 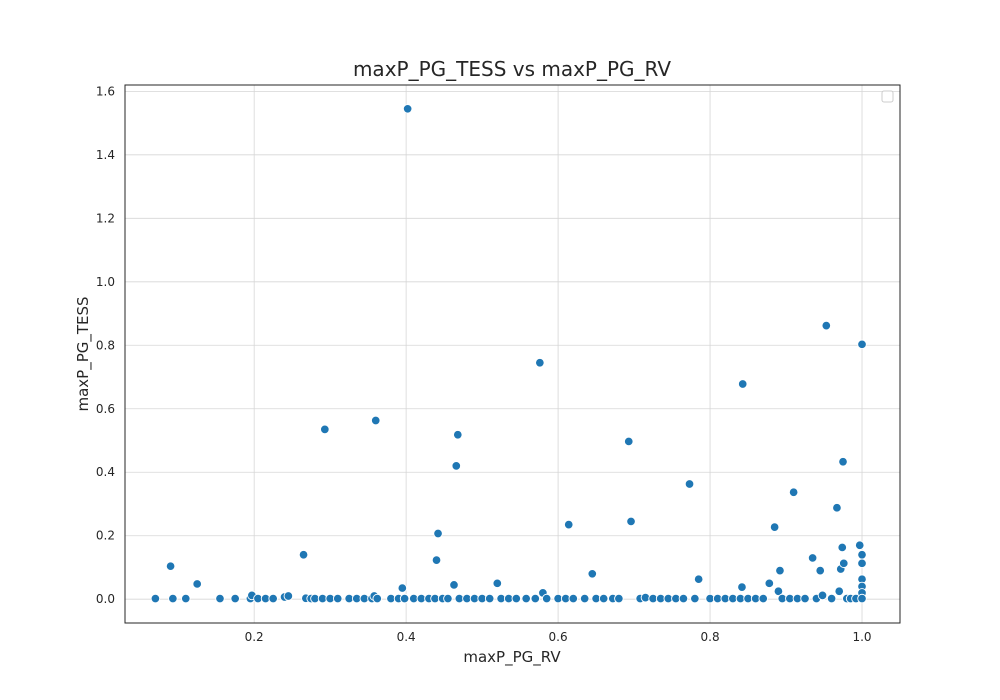 What do you see at coordinates (105, 282) in the screenshot?
I see `y-tick-label: 1.0` at bounding box center [105, 282].